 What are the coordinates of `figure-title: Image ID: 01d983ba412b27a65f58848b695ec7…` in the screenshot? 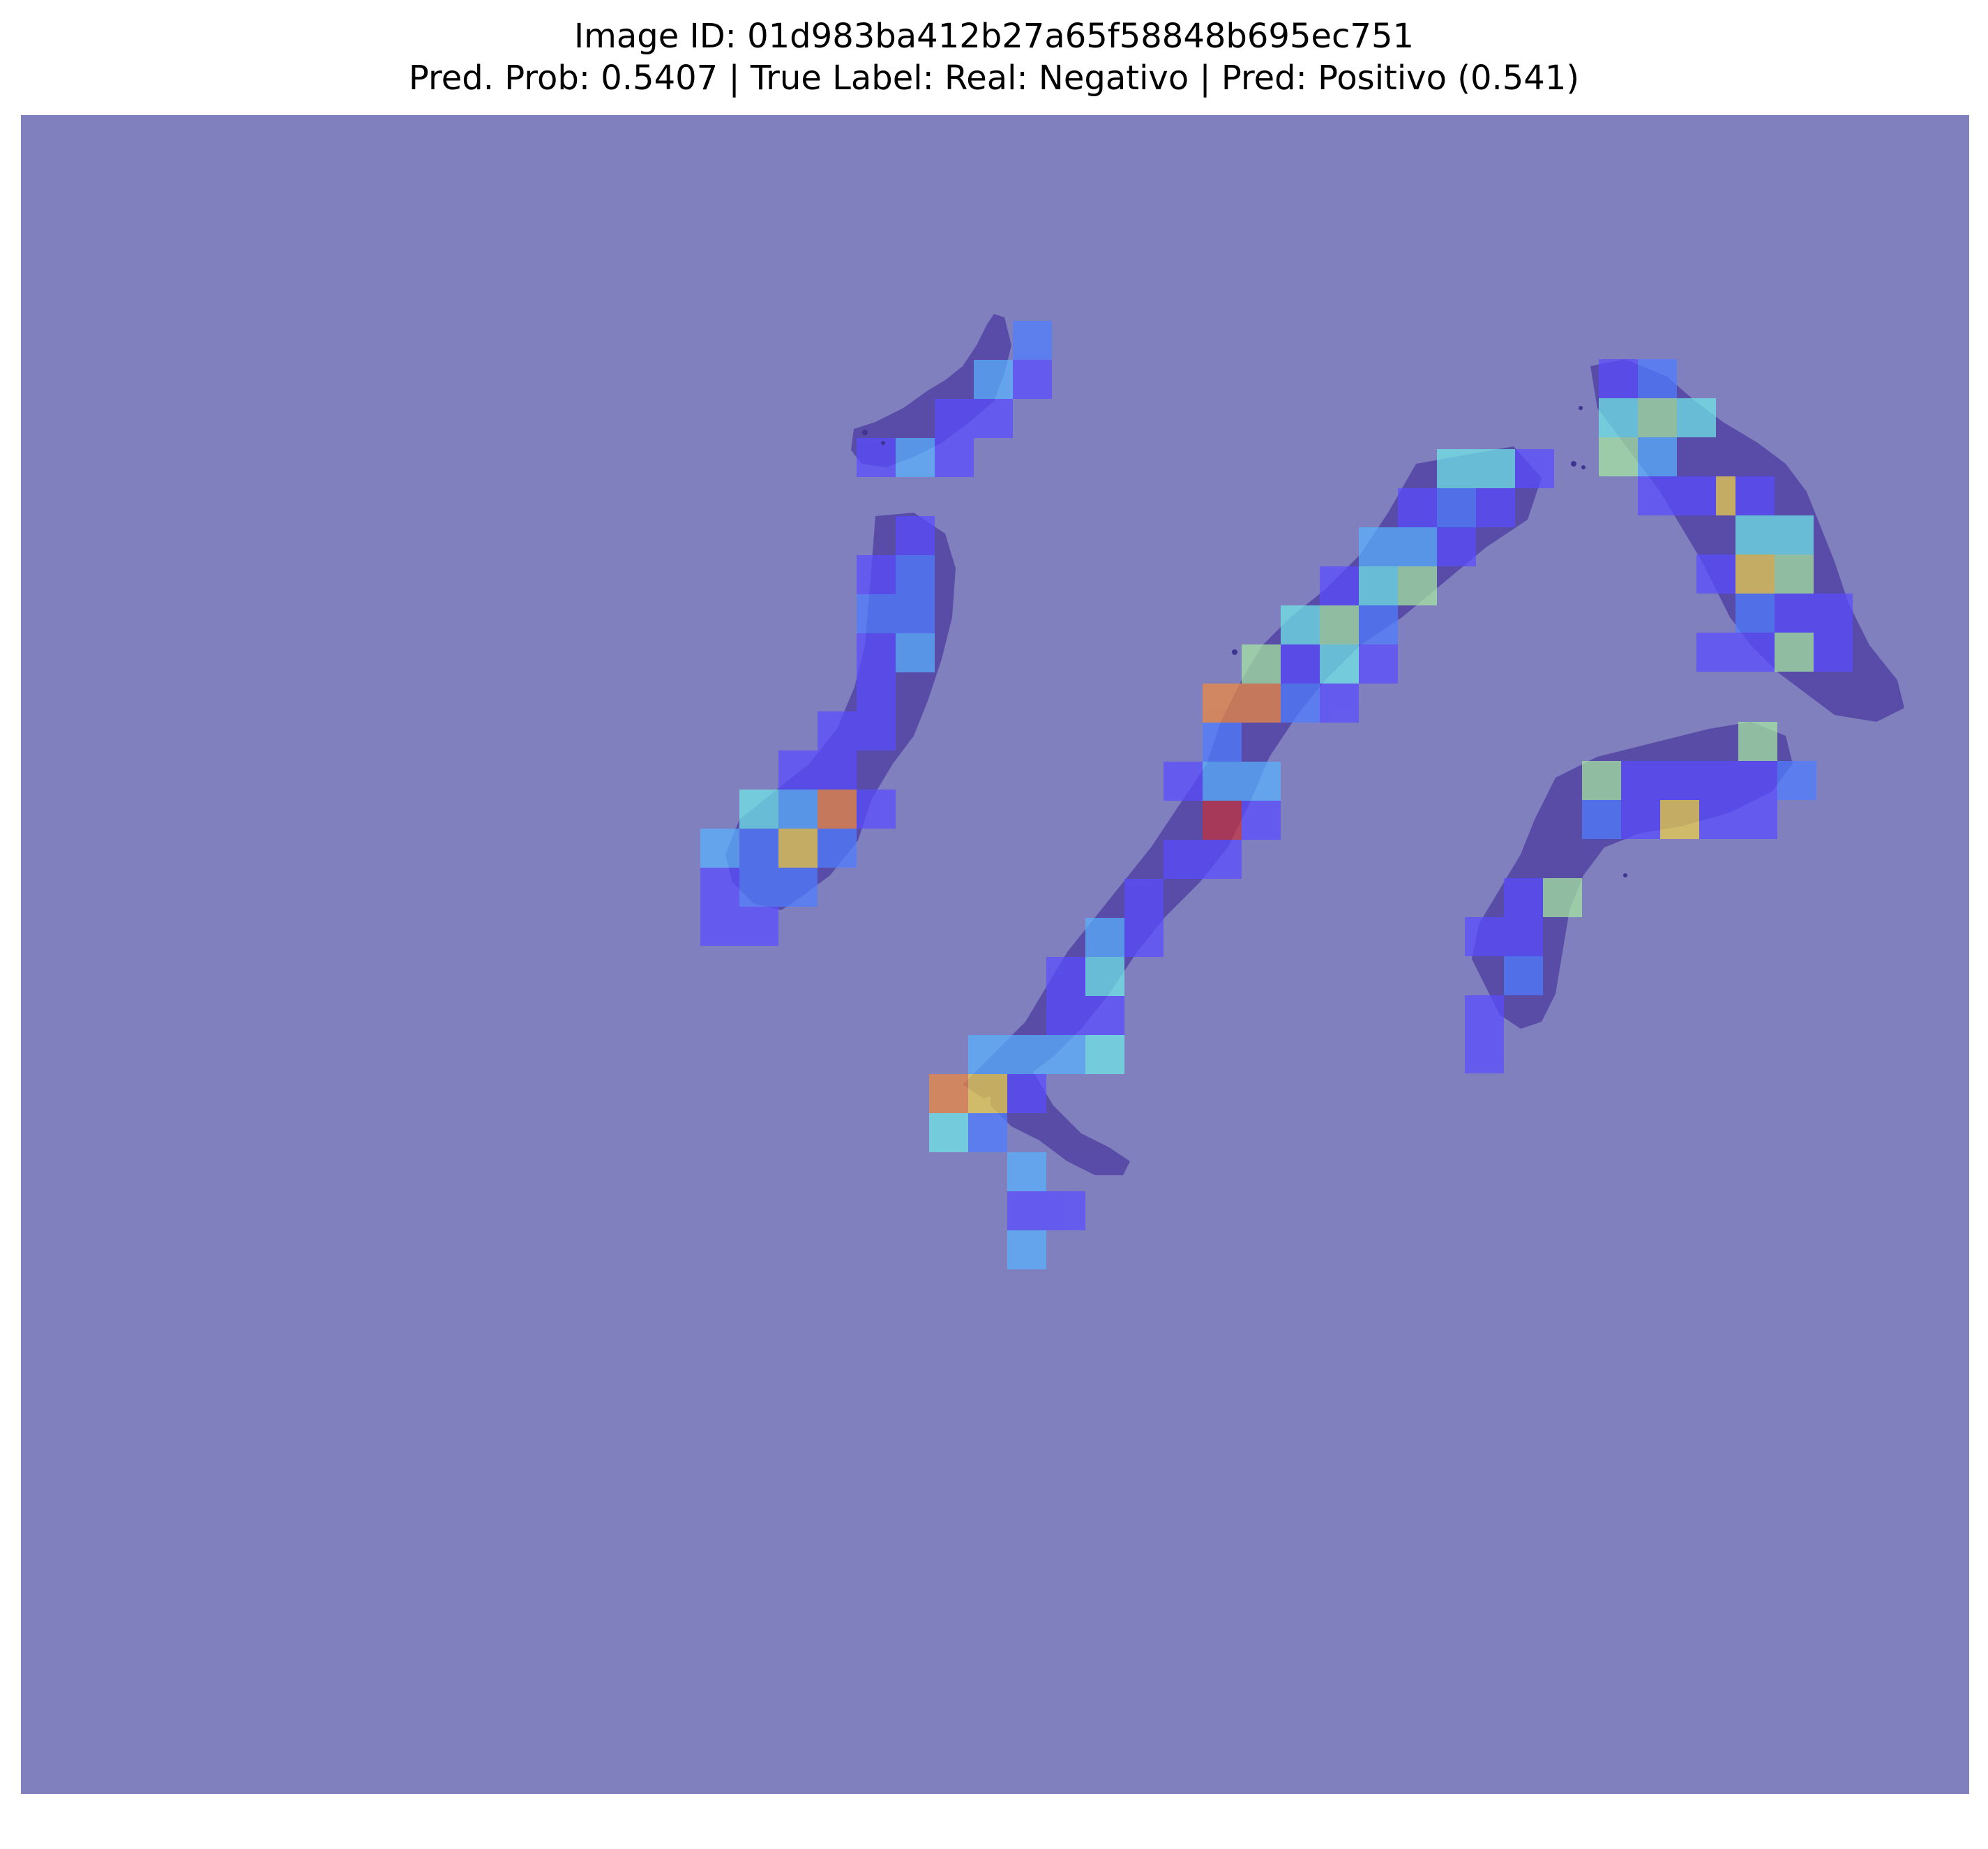 It's located at (994, 57).